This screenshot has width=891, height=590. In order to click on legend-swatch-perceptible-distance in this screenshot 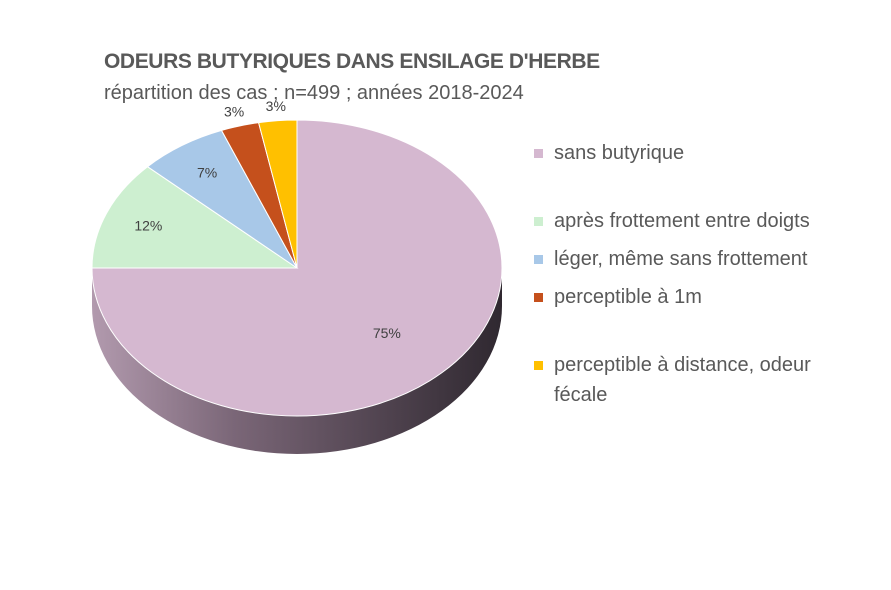, I will do `click(538, 365)`.